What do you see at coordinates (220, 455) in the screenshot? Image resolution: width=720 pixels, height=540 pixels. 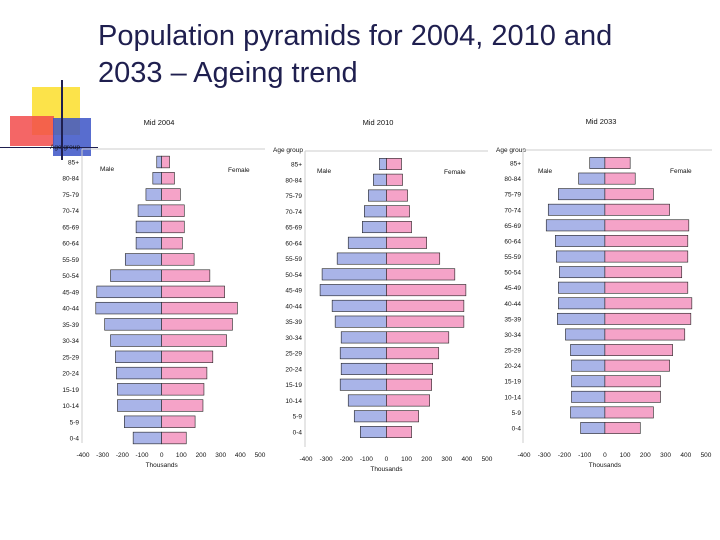 I see `x-tick-label: 300` at bounding box center [220, 455].